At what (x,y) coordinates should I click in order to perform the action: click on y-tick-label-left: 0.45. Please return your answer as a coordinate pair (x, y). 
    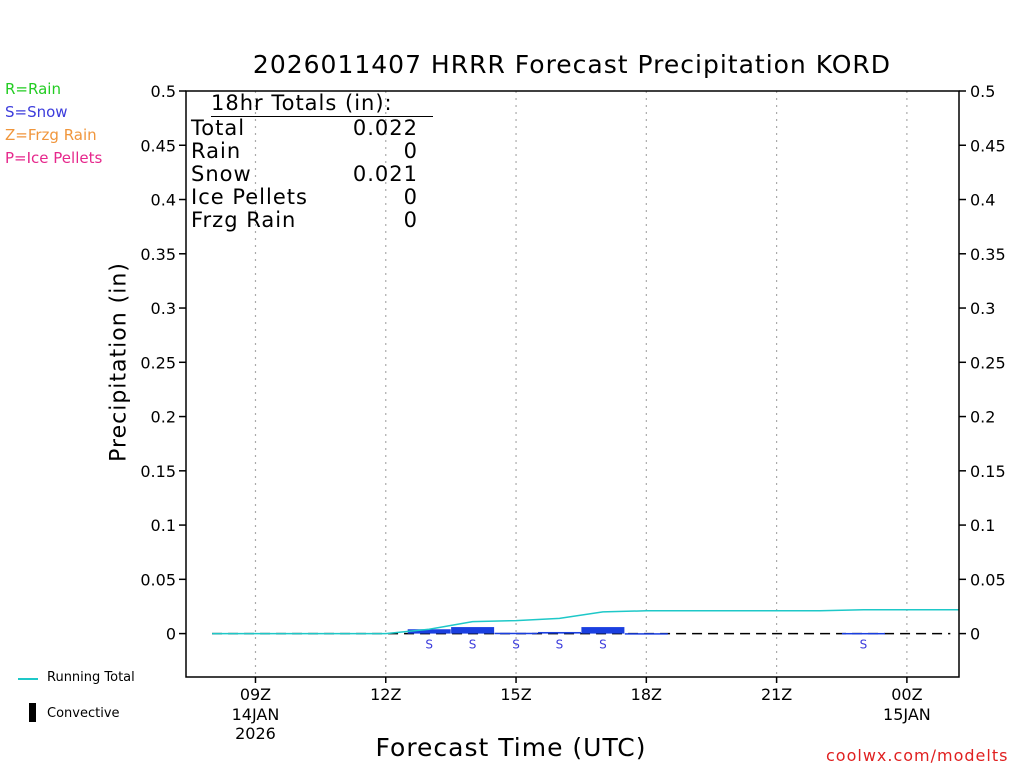
    Looking at the image, I should click on (158, 145).